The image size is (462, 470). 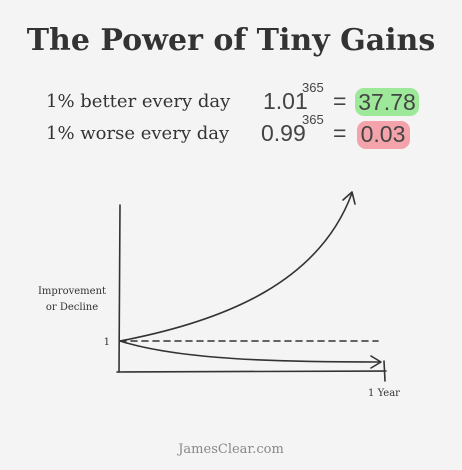 I want to click on row-label: 1% better every day, so click(x=138, y=101).